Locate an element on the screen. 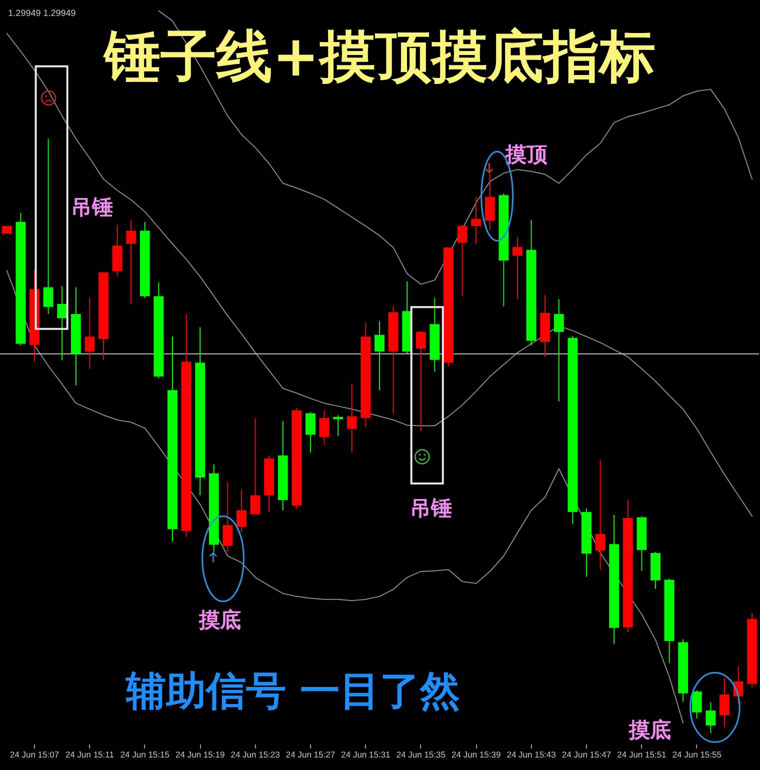 The width and height of the screenshot is (760, 770). x-tick-label: 24 Jun 15:23 is located at coordinates (255, 755).